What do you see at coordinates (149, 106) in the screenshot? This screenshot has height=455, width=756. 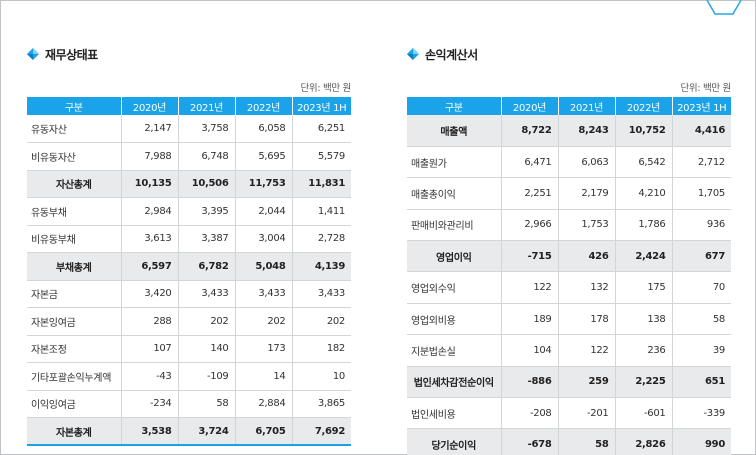 I see `column-header-year: 2020년` at bounding box center [149, 106].